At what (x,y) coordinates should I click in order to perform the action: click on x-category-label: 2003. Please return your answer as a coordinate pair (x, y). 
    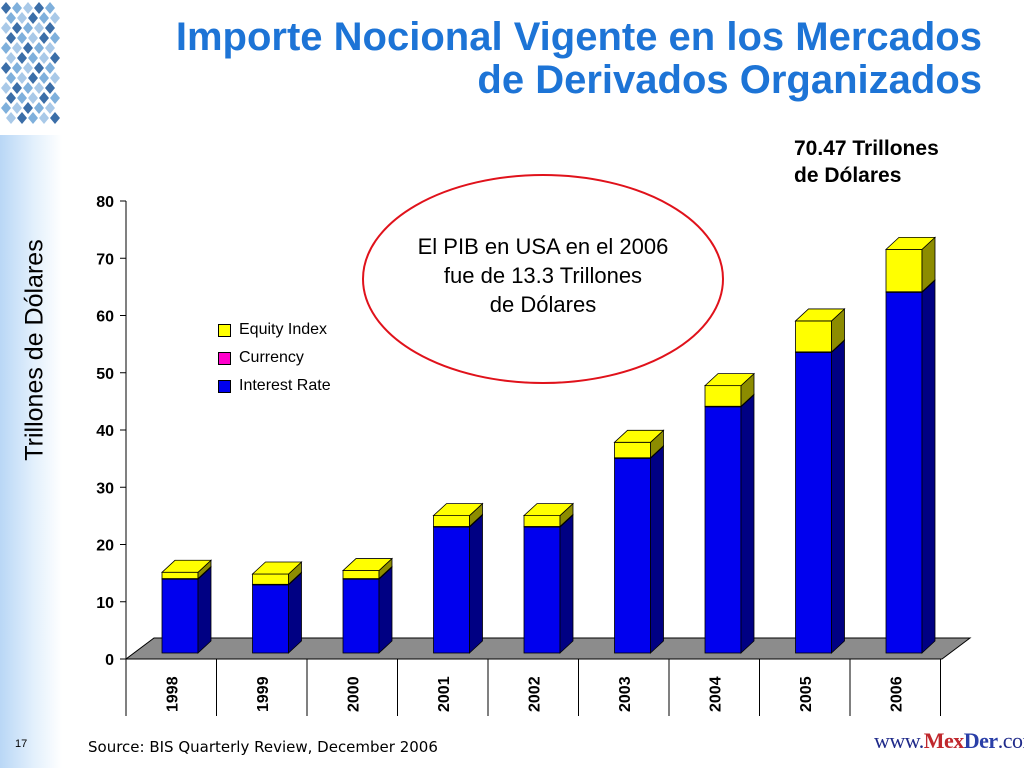
    Looking at the image, I should click on (625, 694).